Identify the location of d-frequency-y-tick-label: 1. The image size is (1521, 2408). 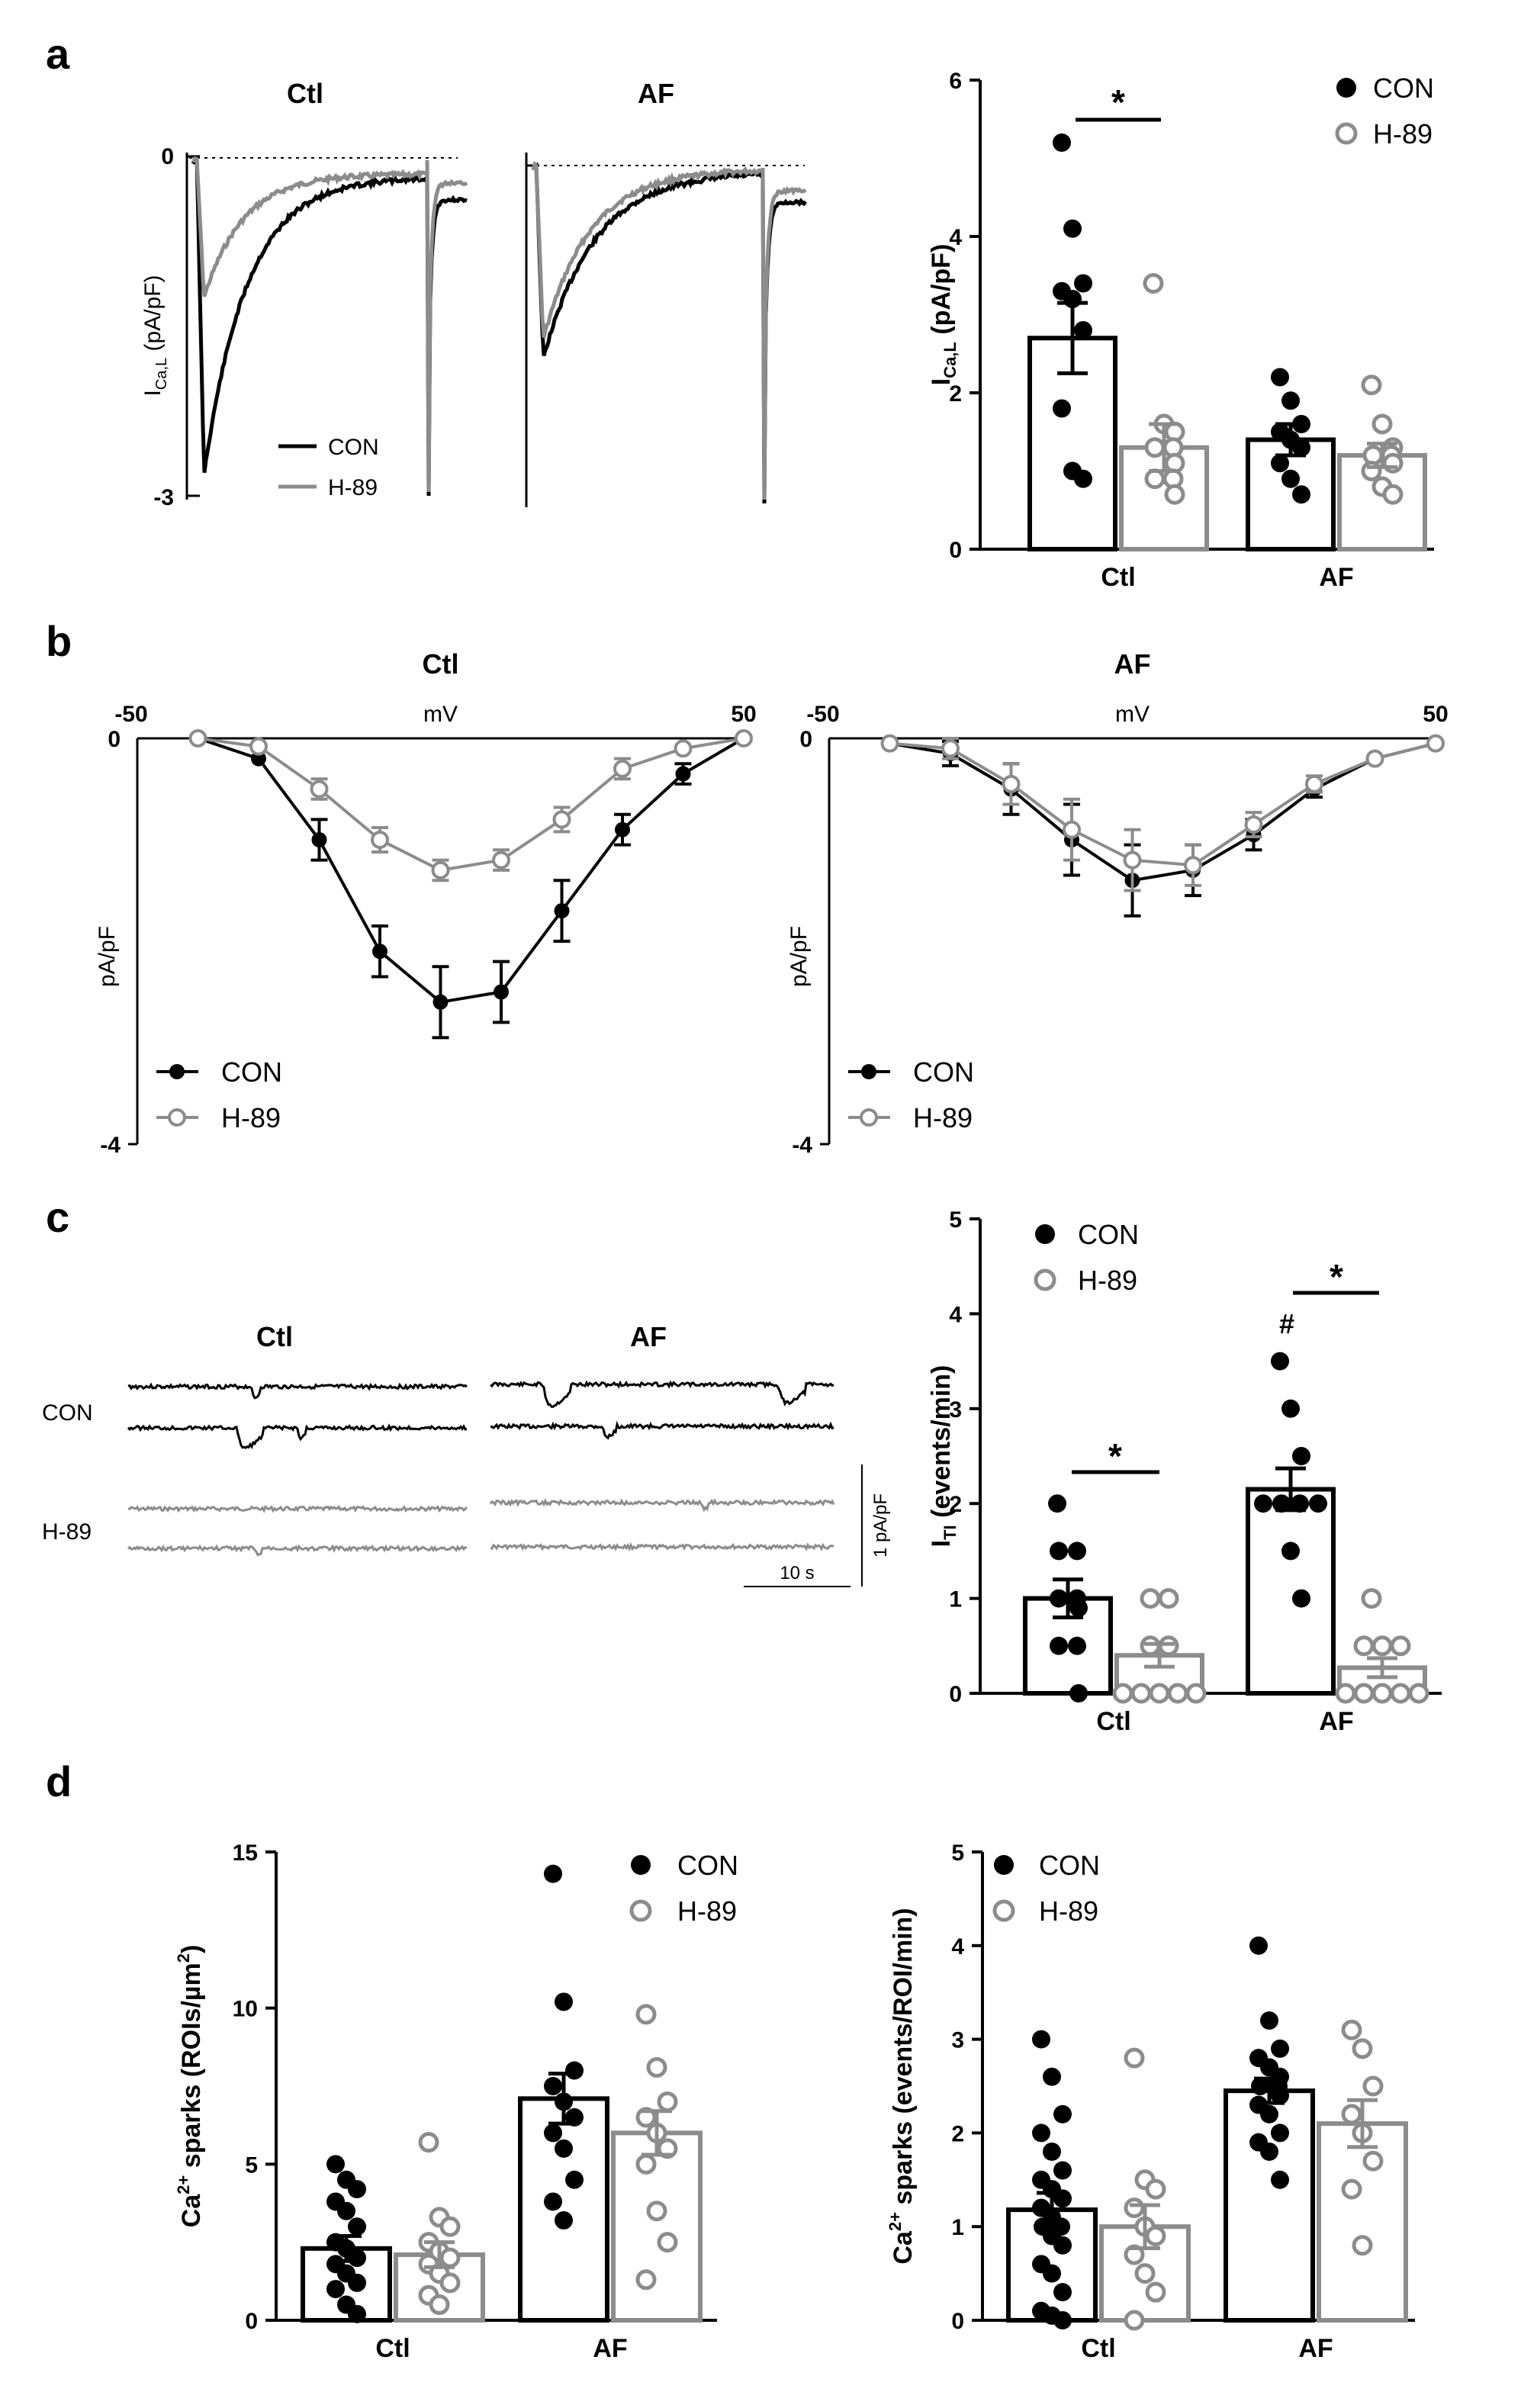
(958, 2227).